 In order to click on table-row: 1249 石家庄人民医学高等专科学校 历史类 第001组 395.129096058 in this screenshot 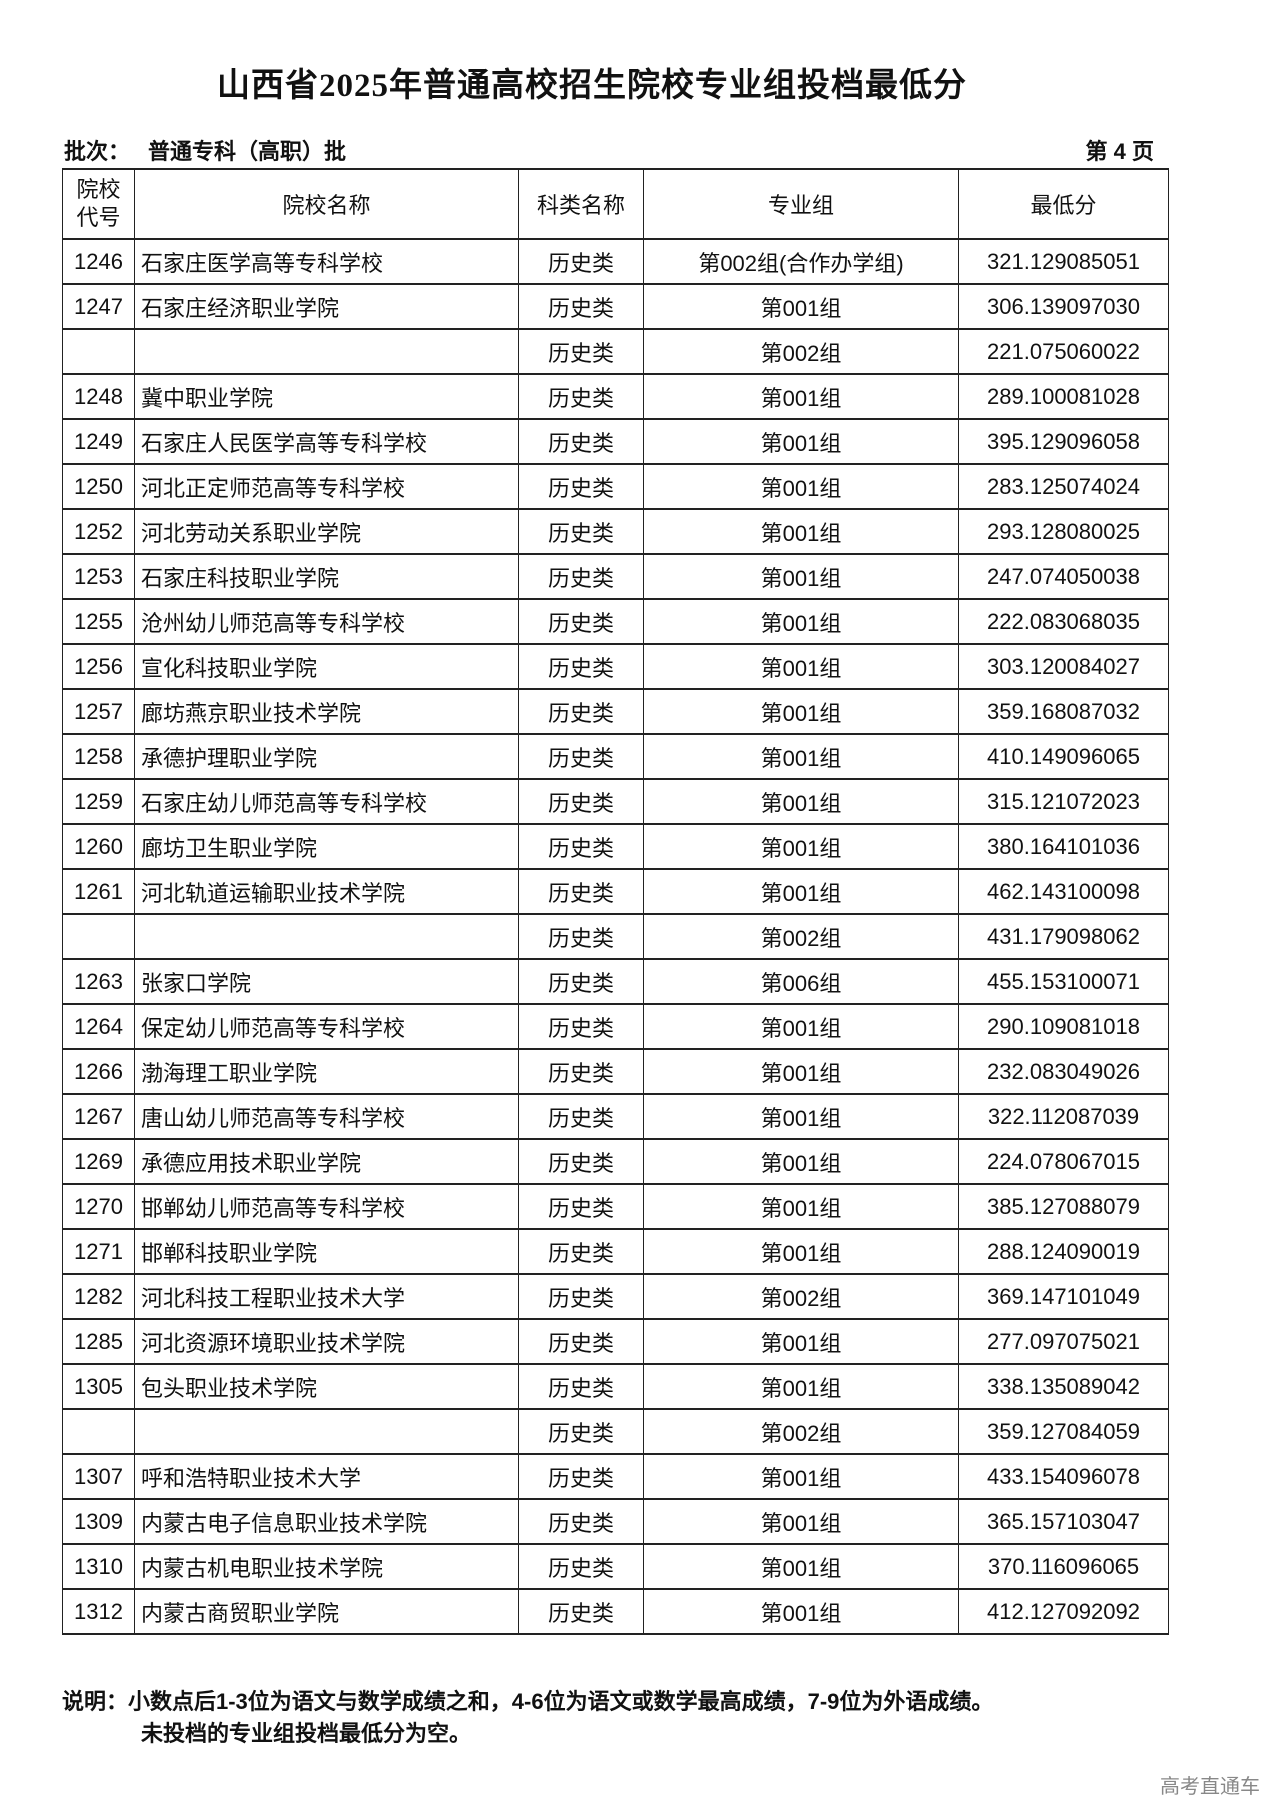, I will do `click(615, 441)`.